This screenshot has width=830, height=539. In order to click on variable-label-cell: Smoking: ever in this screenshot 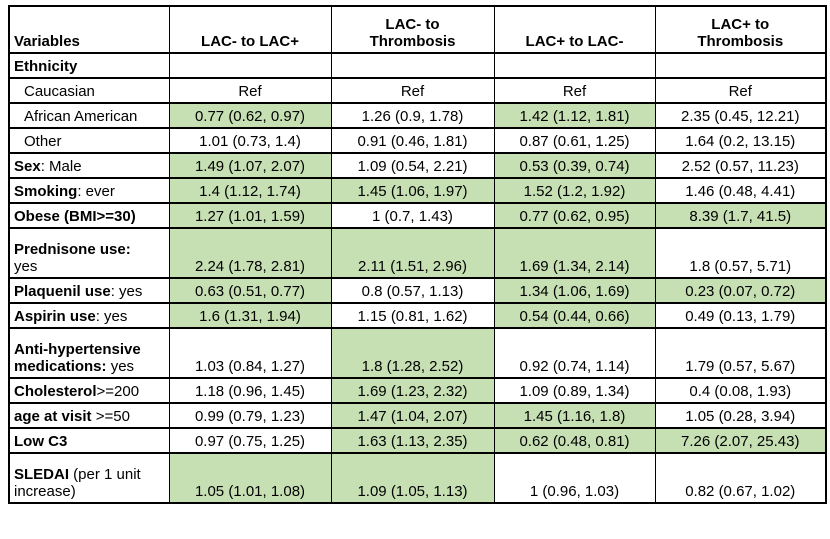, I will do `click(89, 190)`.